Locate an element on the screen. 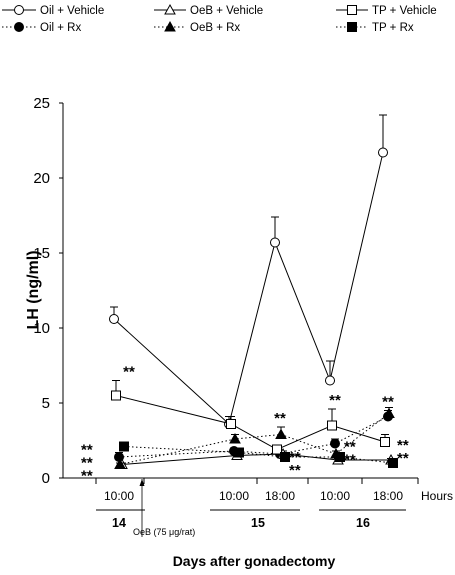 This screenshot has height=575, width=455. series-tp-vehicle is located at coordinates (250, 417).